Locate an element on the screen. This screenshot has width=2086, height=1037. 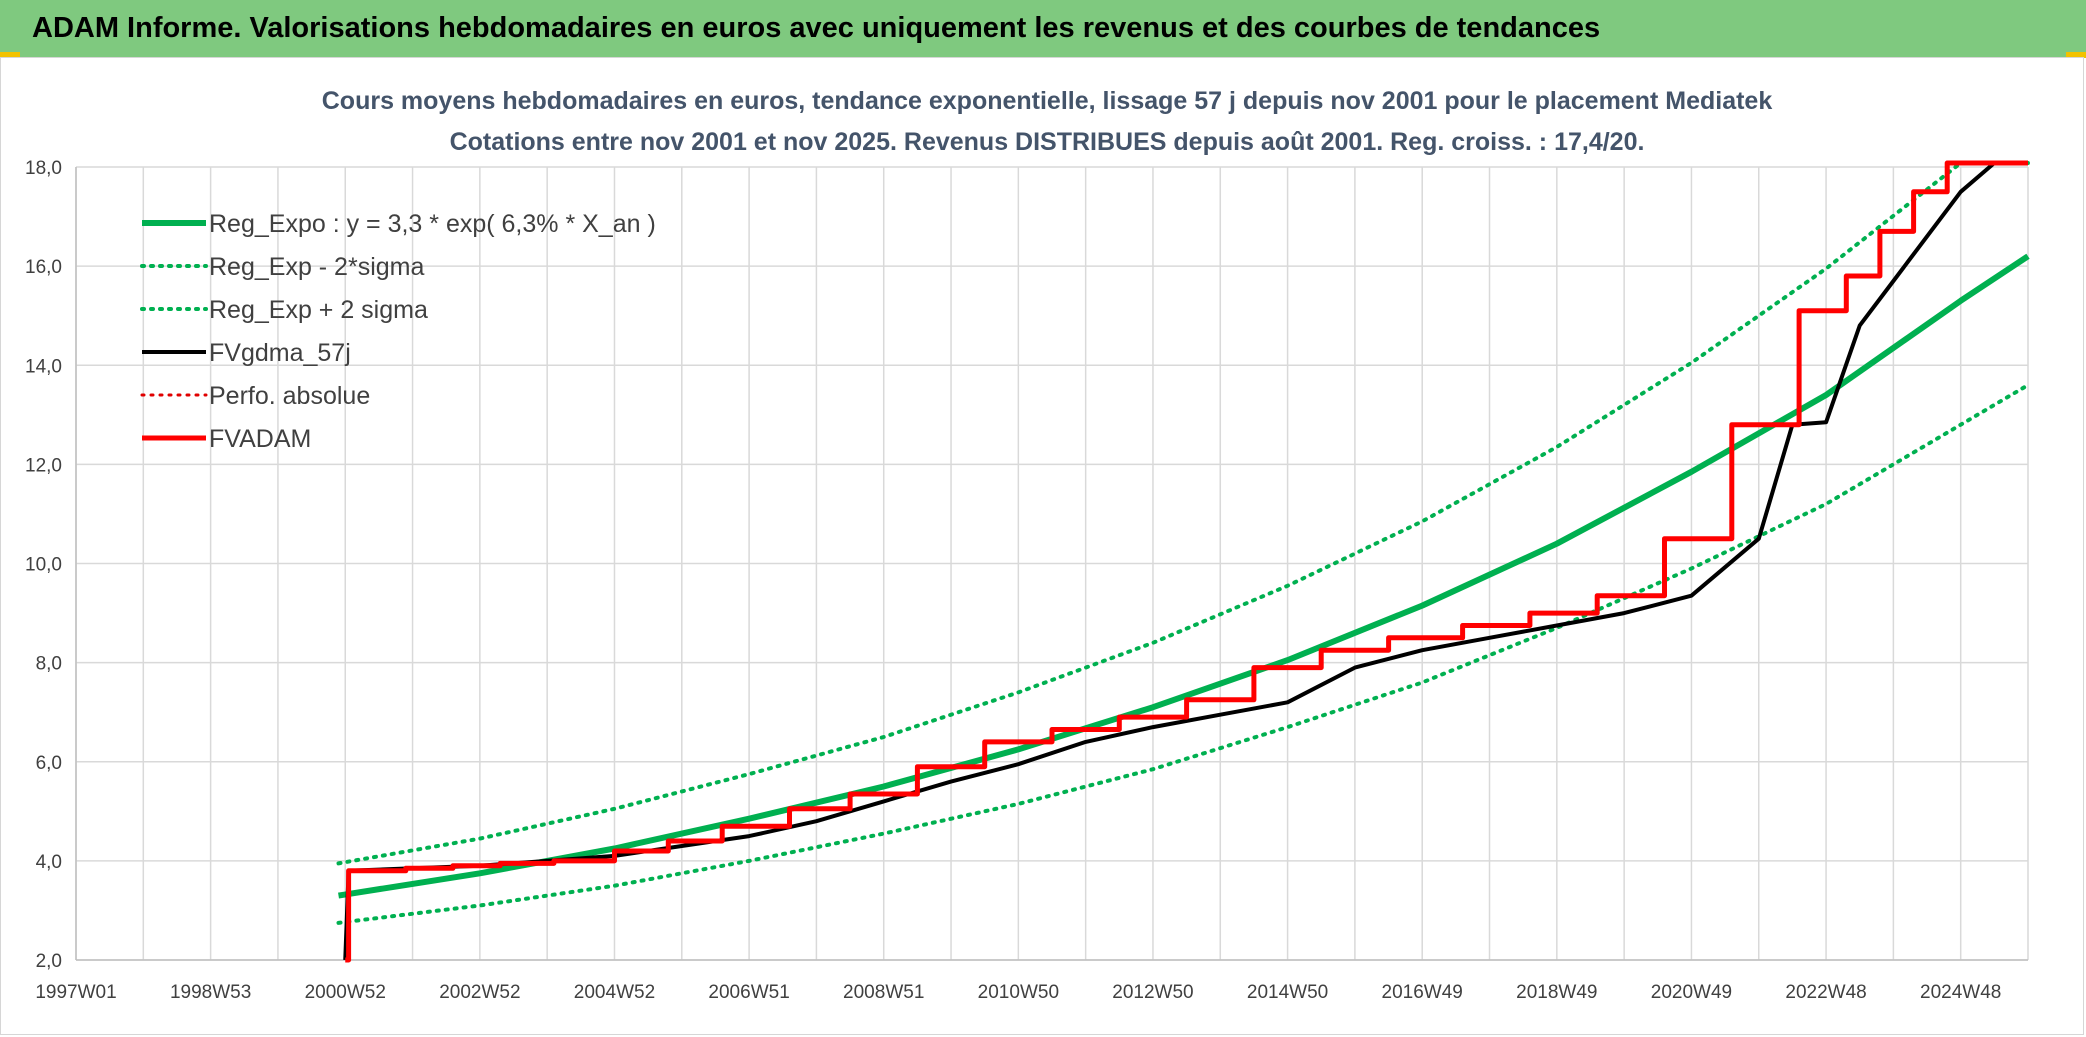
y-tick-label: 16,0 is located at coordinates (43, 267).